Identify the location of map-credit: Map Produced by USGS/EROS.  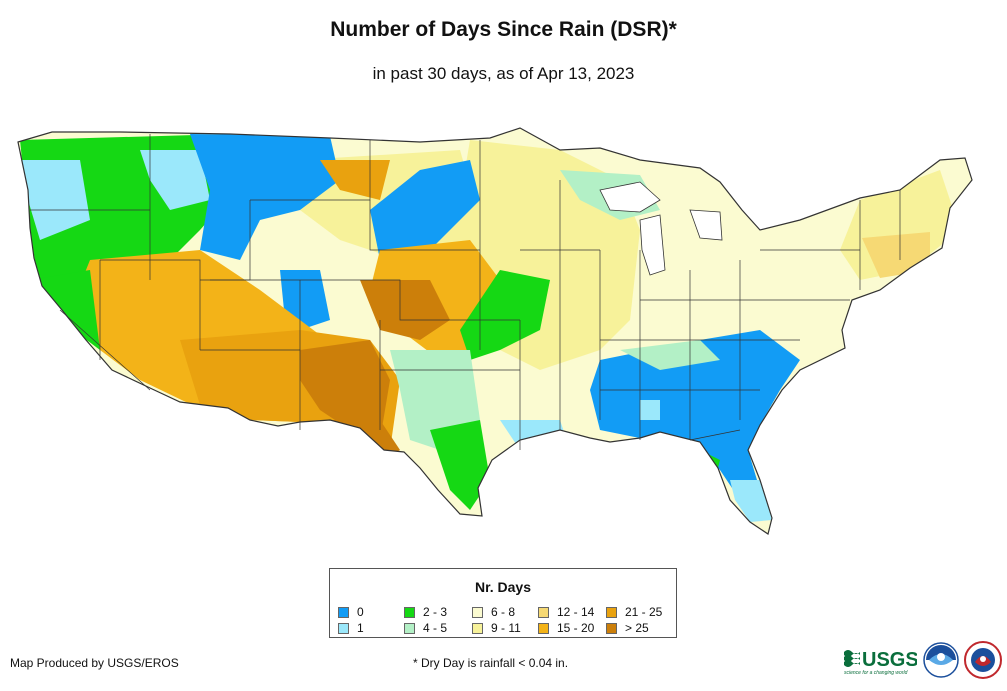
(94, 663).